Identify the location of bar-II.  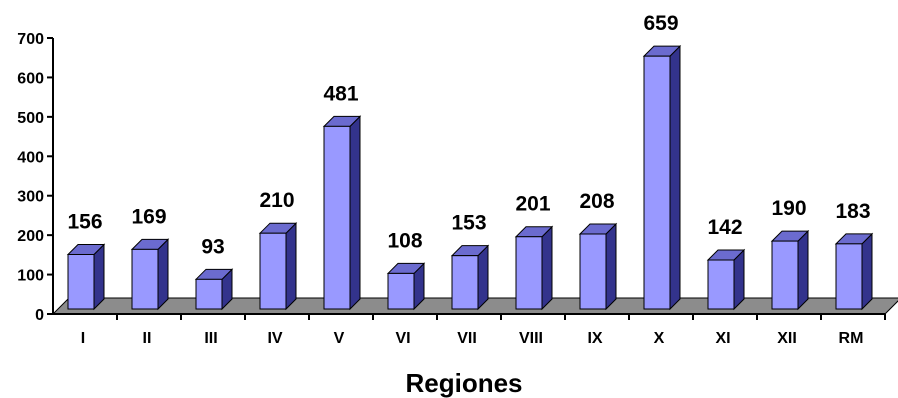
(150, 274).